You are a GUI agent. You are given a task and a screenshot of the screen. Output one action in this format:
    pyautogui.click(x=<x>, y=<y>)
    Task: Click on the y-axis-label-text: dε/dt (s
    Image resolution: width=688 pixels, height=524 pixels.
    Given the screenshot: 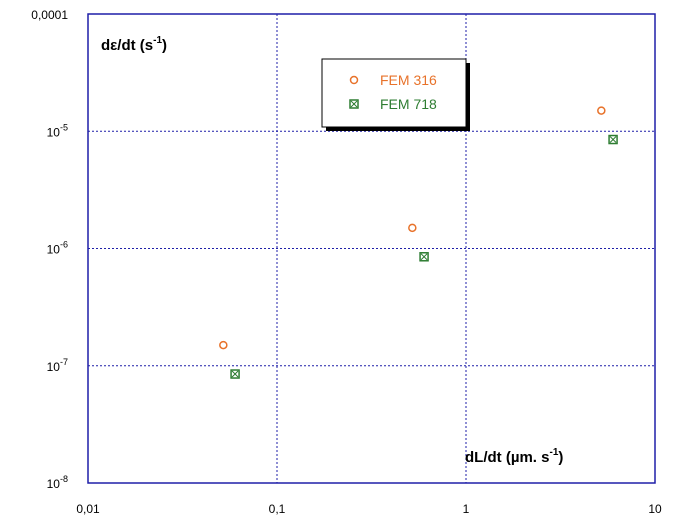 What is the action you would take?
    pyautogui.click(x=127, y=45)
    